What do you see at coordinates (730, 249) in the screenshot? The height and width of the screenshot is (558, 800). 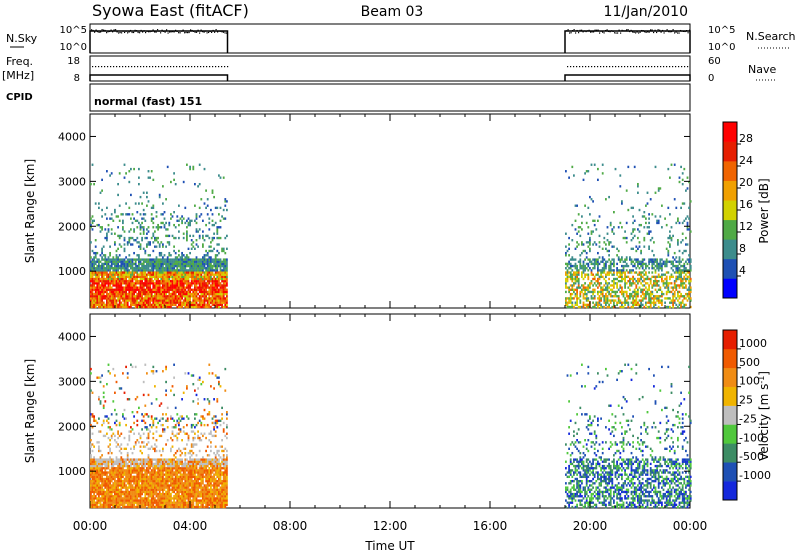 I see `colorbar-segment` at bounding box center [730, 249].